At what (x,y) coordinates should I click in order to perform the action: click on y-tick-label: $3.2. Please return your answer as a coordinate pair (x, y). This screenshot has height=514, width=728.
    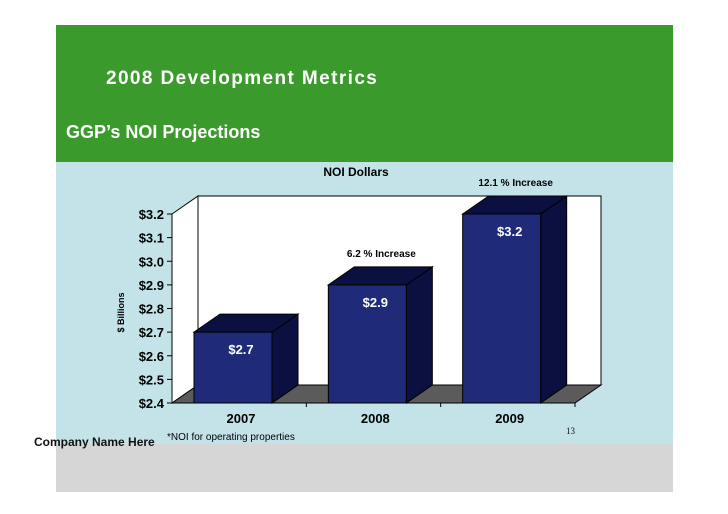
    Looking at the image, I should click on (151, 214).